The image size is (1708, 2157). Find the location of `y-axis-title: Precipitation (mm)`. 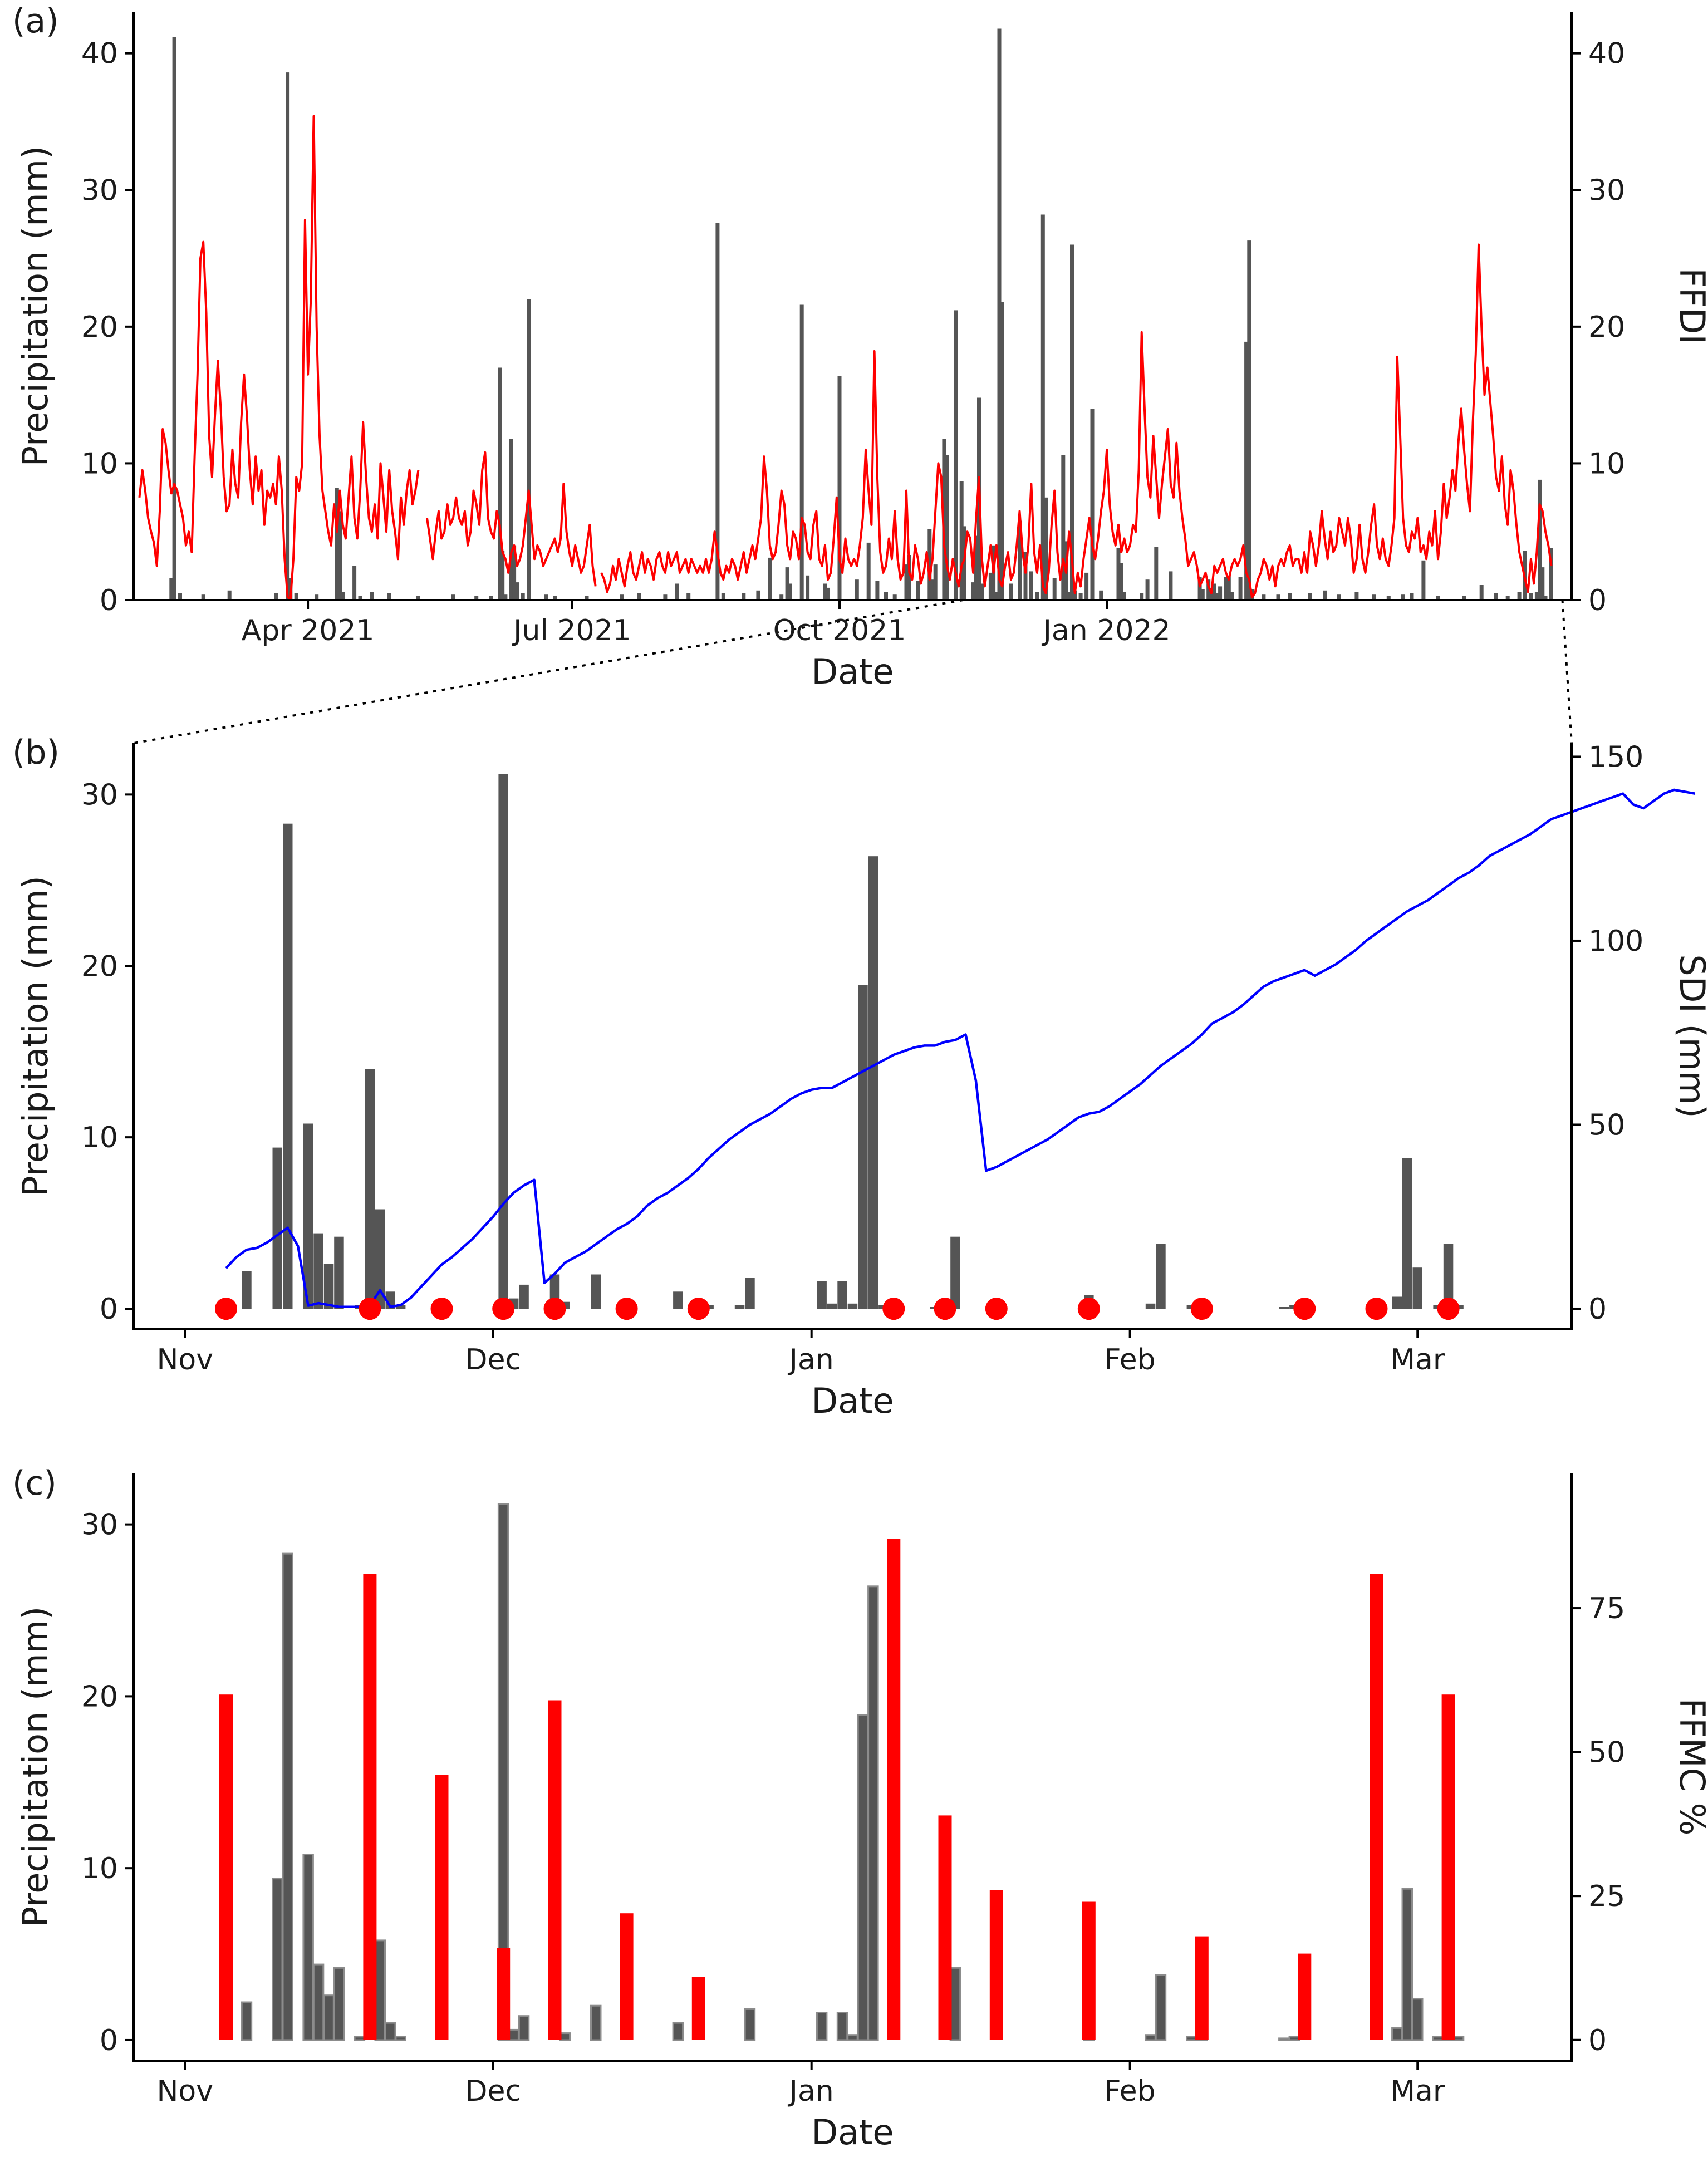

y-axis-title: Precipitation (mm) is located at coordinates (35, 306).